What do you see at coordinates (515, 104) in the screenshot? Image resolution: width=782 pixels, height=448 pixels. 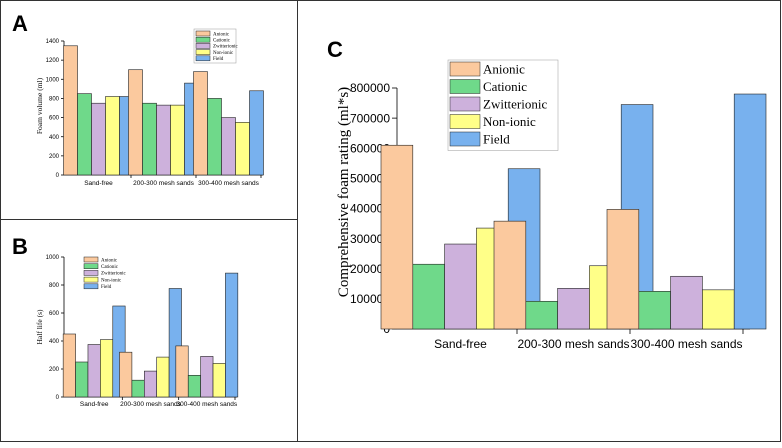 I see `chart-c-legend-label: Zwitterionic` at bounding box center [515, 104].